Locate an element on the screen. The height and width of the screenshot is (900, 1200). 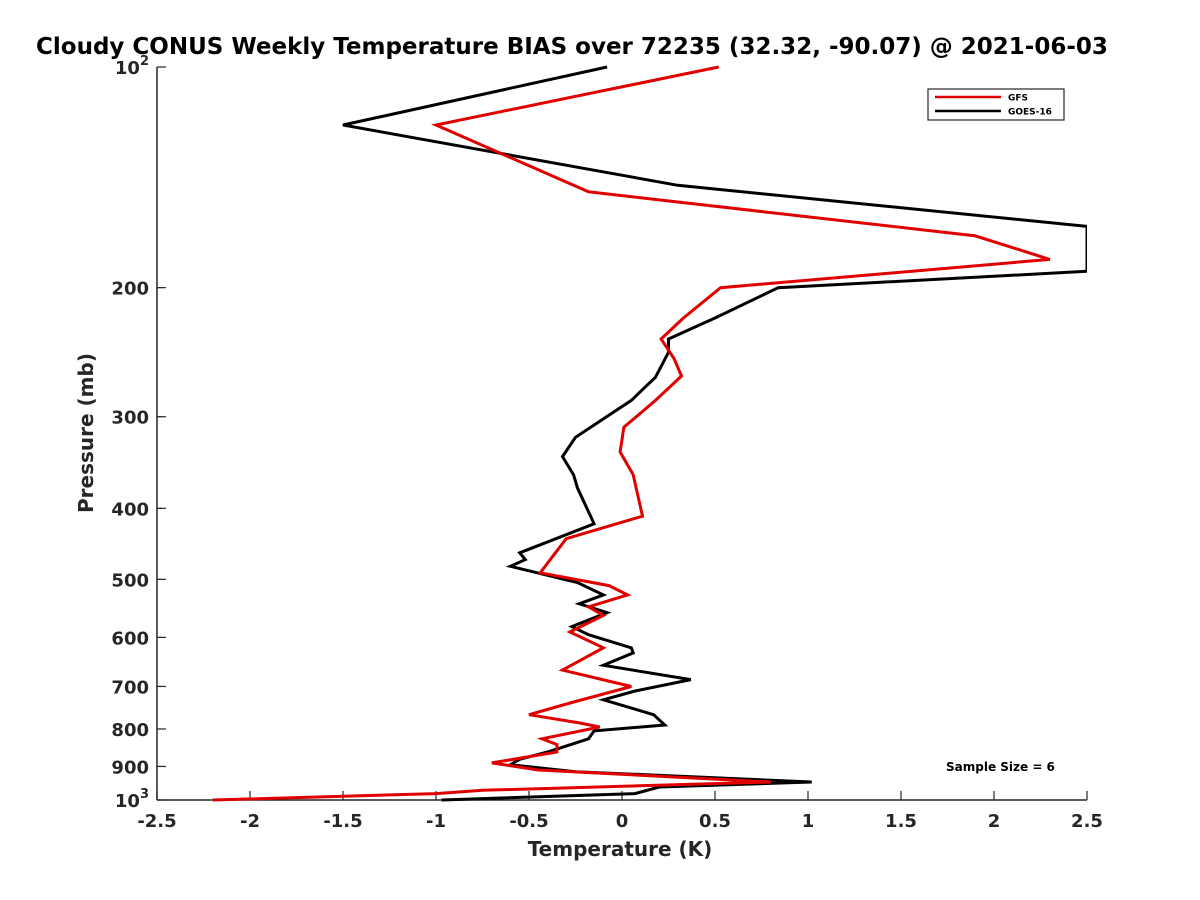
x-tick-label: 0 is located at coordinates (622, 821).